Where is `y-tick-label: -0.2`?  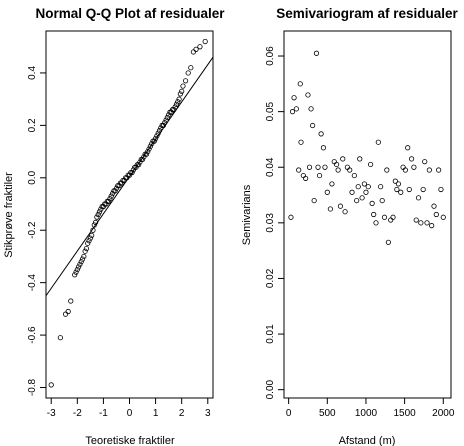
y-tick-label: -0.2 is located at coordinates (32, 230).